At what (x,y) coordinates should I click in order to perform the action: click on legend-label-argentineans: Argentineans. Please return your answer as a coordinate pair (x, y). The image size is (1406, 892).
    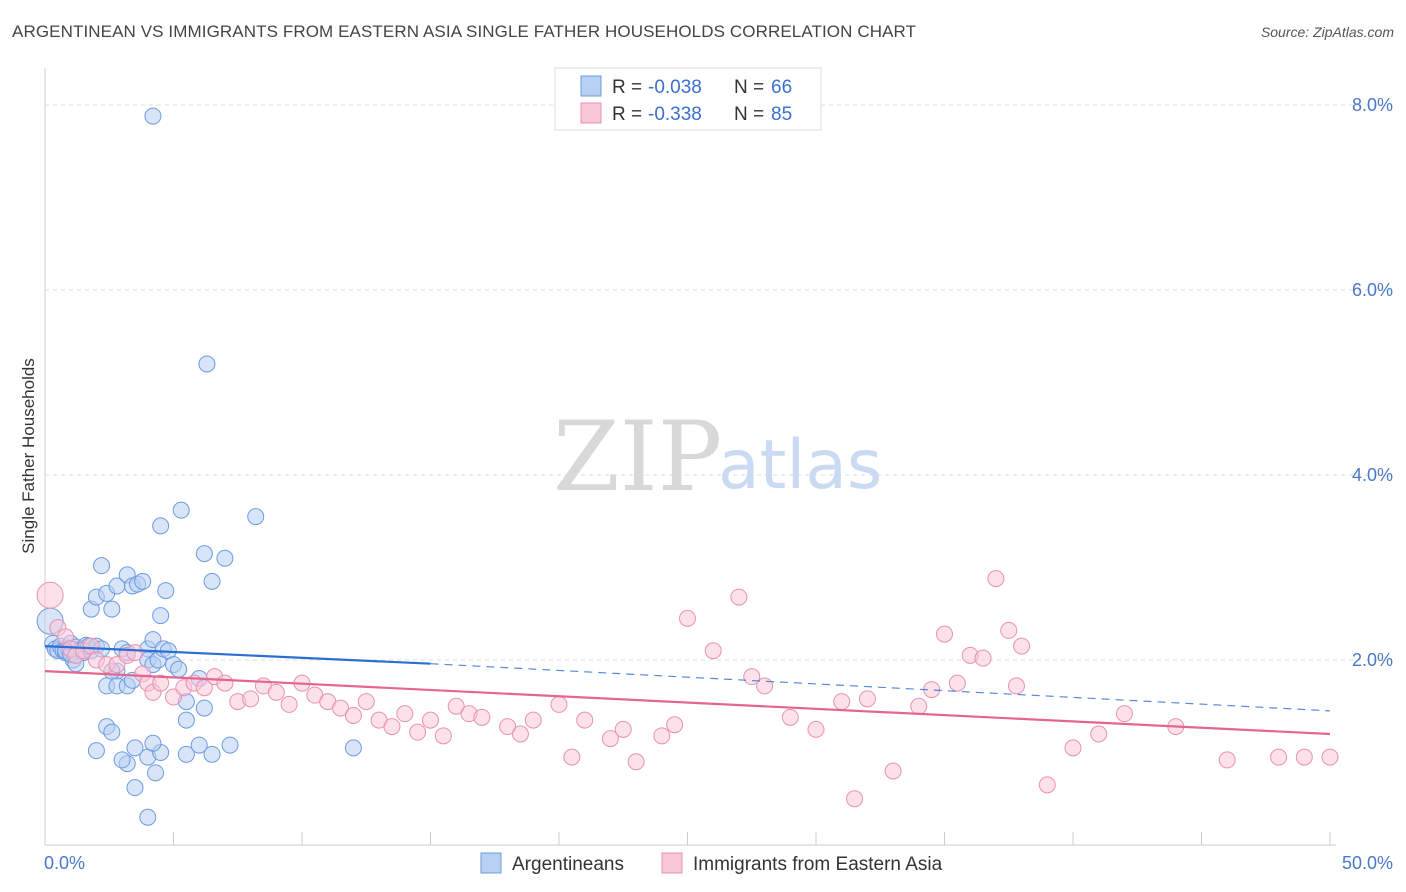
    Looking at the image, I should click on (568, 864).